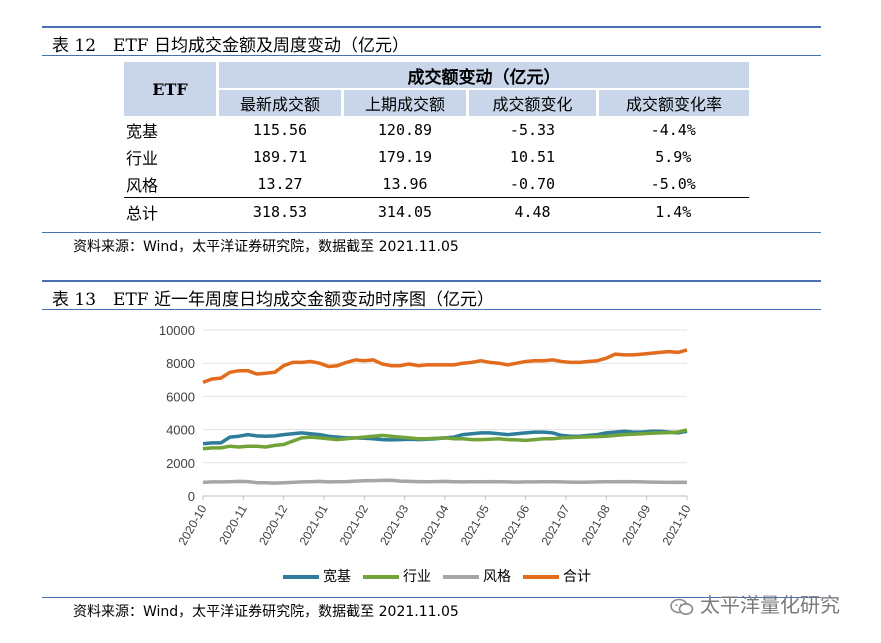 The image size is (881, 643). What do you see at coordinates (180, 363) in the screenshot?
I see `y-tick-label: 8000` at bounding box center [180, 363].